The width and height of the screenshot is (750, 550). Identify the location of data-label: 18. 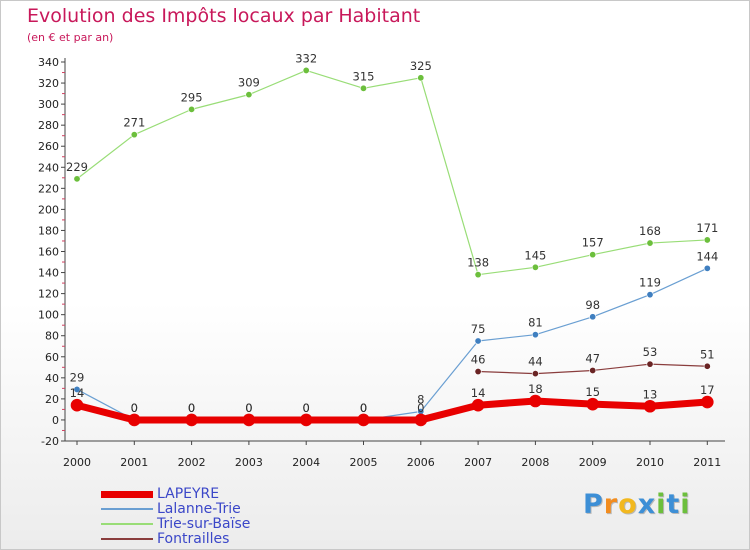
(535, 389).